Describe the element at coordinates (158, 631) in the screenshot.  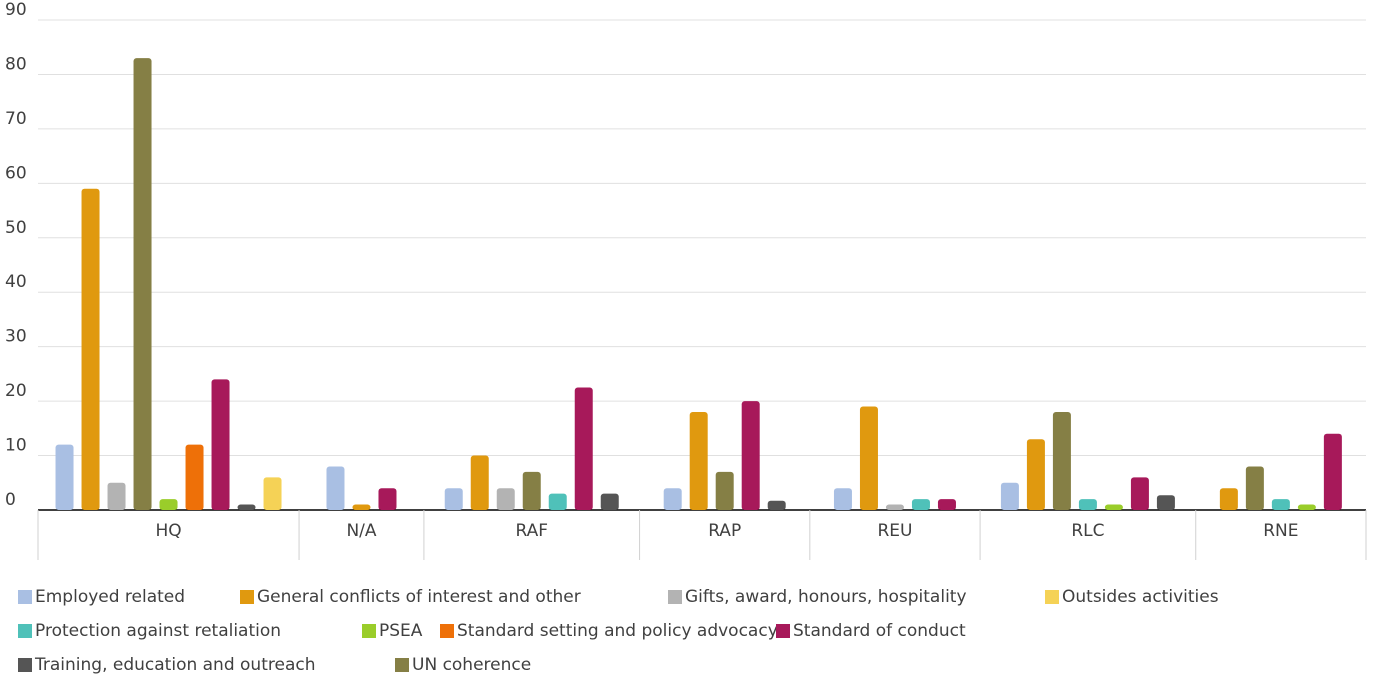
I see `legend-label: Protection against retaliation` at that location.